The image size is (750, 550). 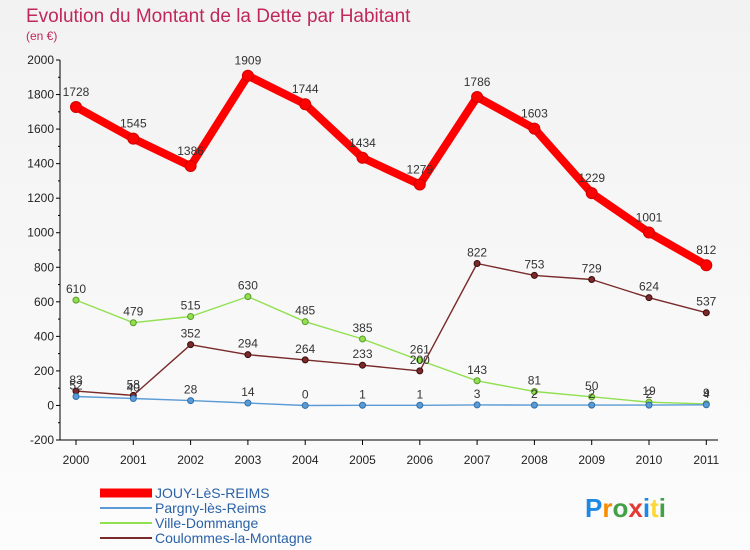 I want to click on data-label: 479, so click(x=133, y=312).